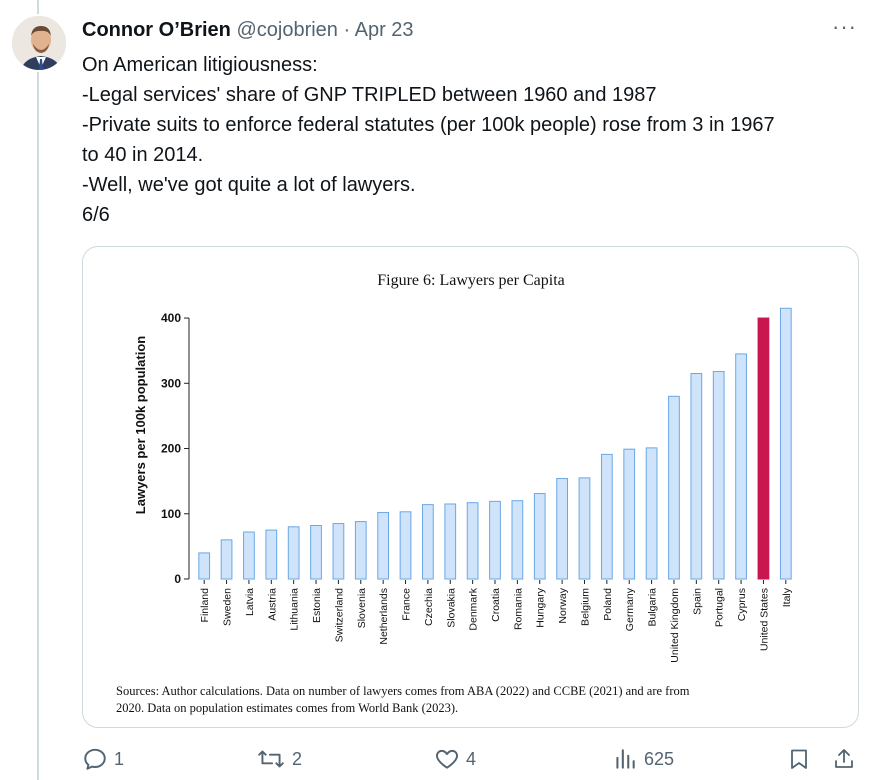 The height and width of the screenshot is (780, 878). I want to click on x-tick-label: Lithuania, so click(295, 609).